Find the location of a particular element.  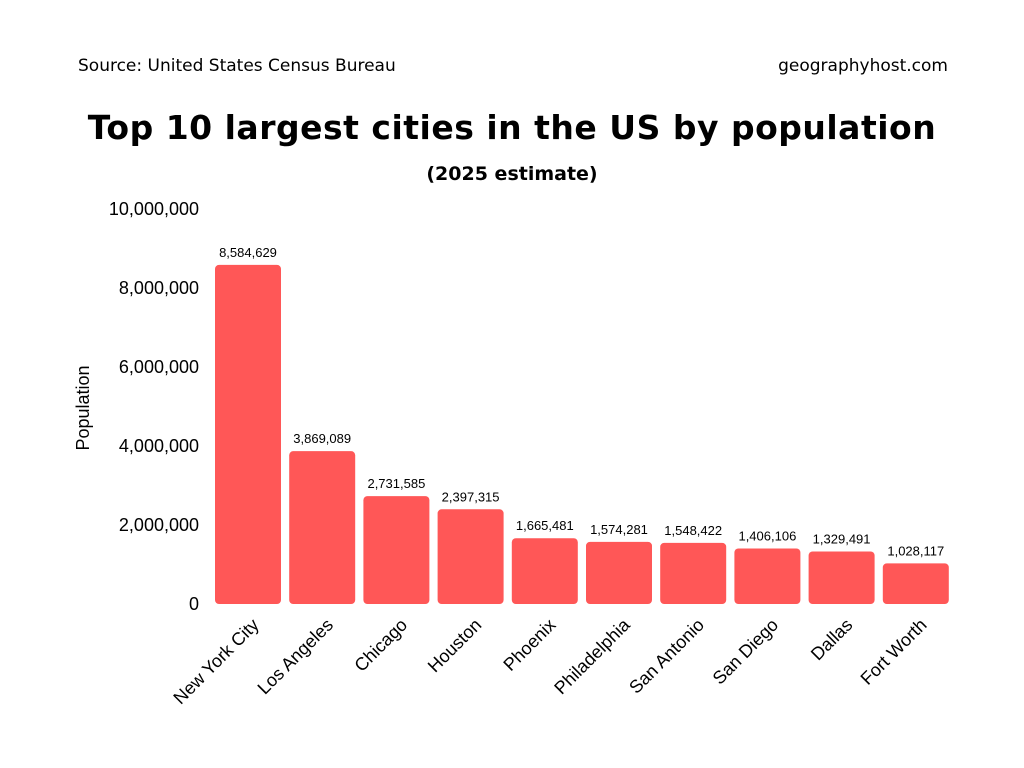

y-tick-label: 4,000,000 is located at coordinates (159, 446).